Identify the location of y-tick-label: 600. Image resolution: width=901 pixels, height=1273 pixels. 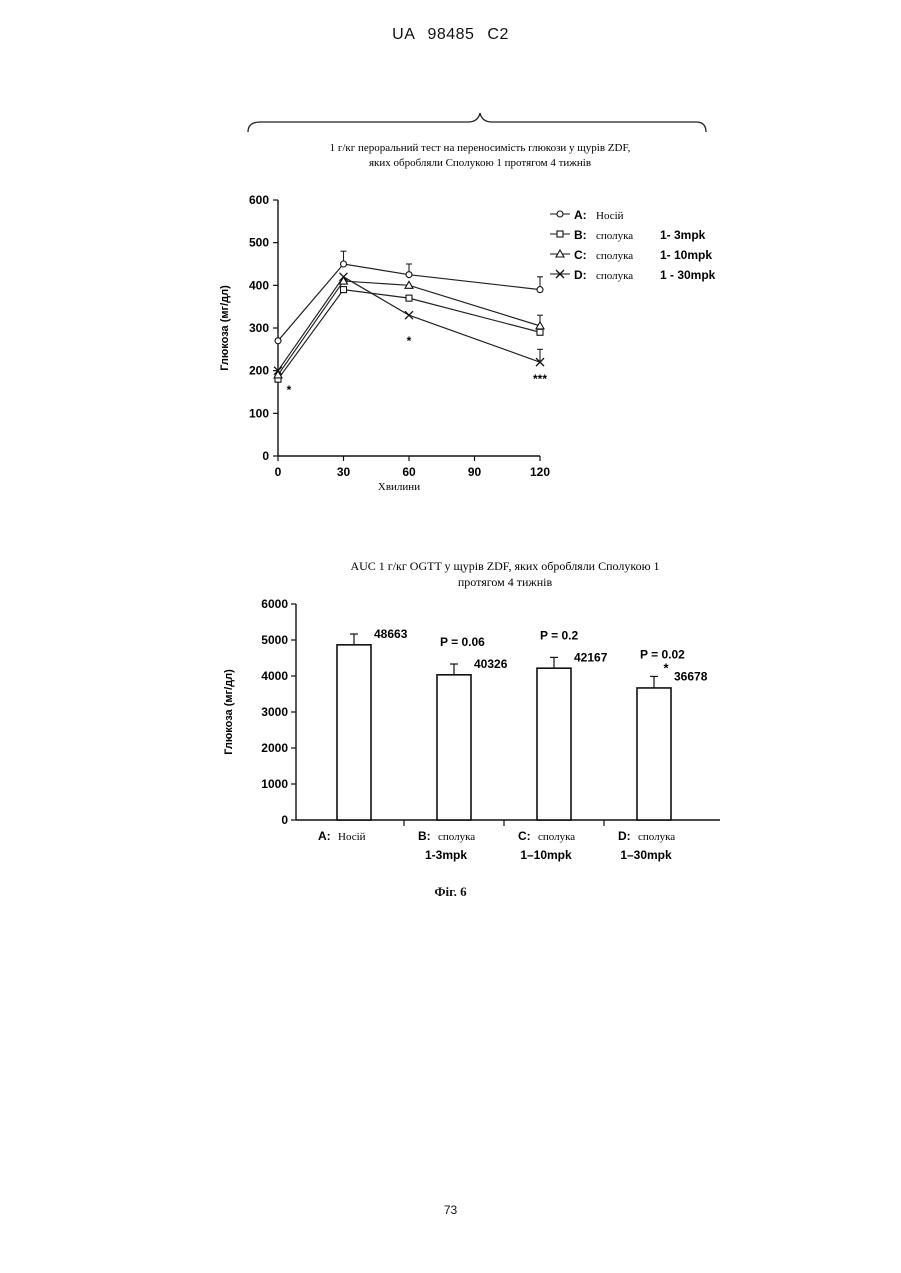
(259, 200).